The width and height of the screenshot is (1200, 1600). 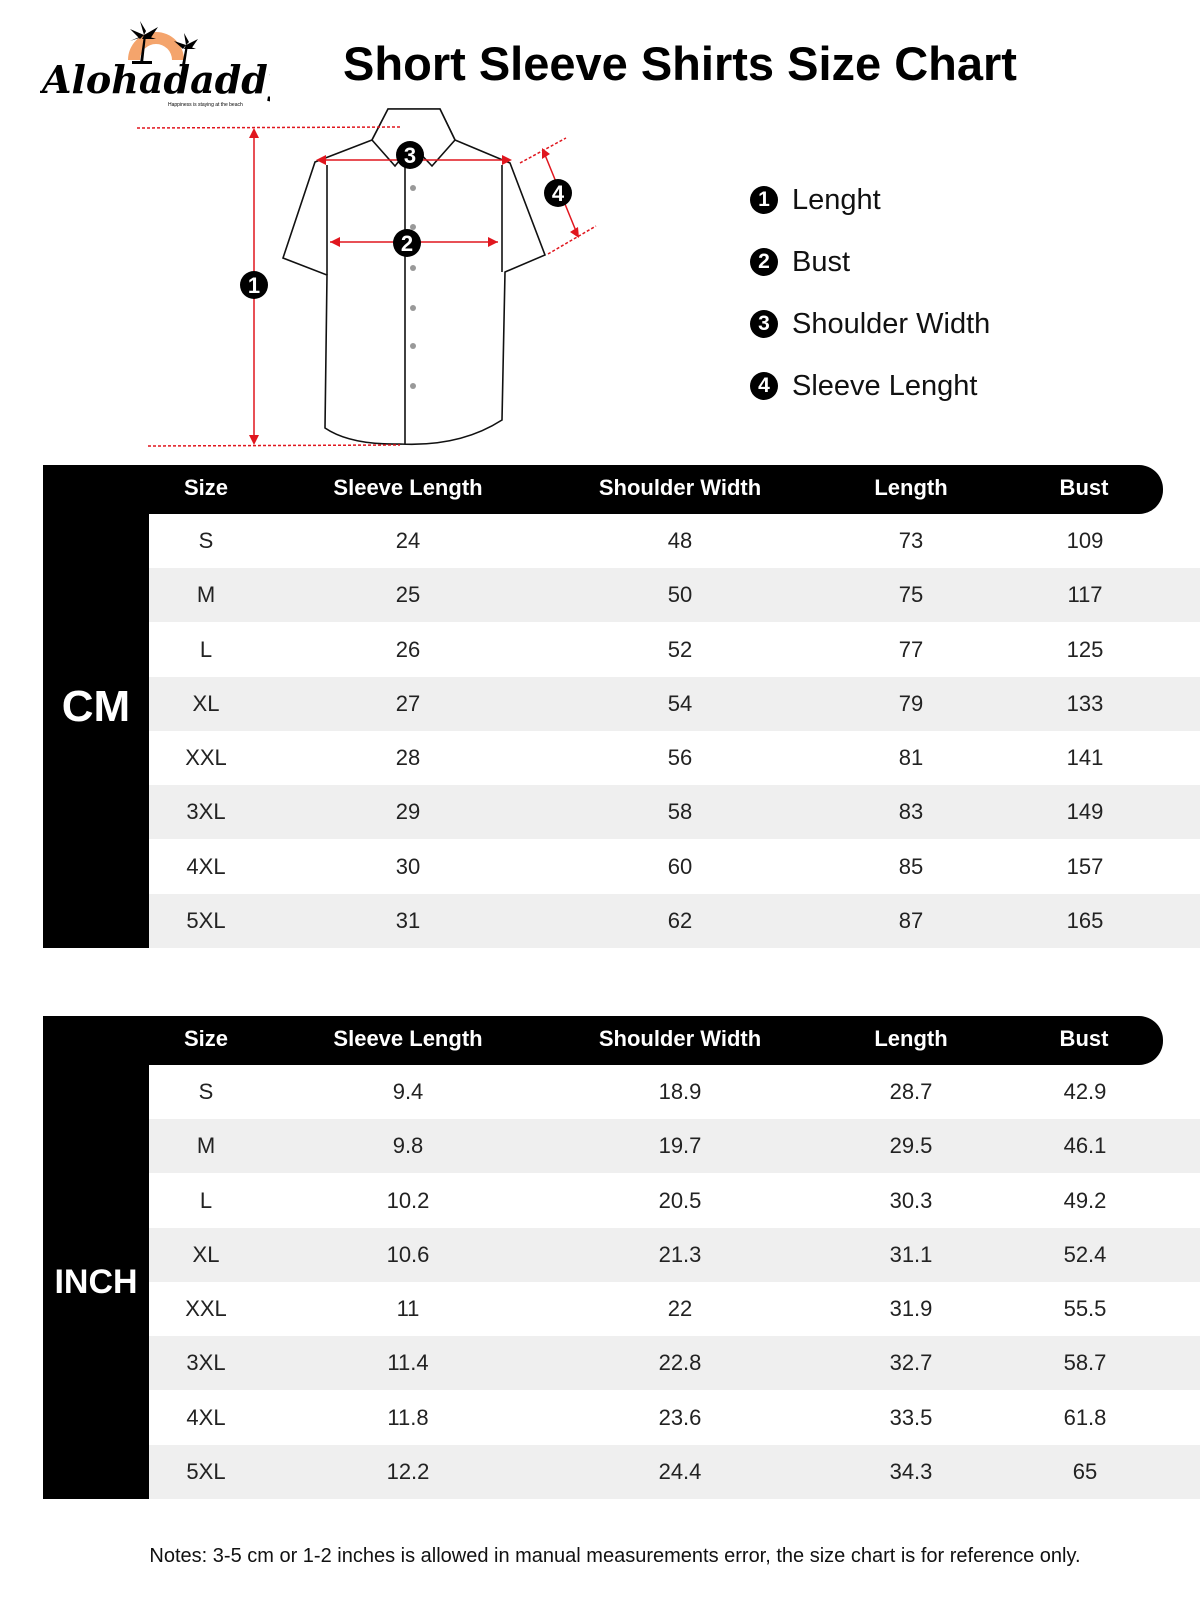 I want to click on table-cell: 11.4, so click(x=408, y=1363).